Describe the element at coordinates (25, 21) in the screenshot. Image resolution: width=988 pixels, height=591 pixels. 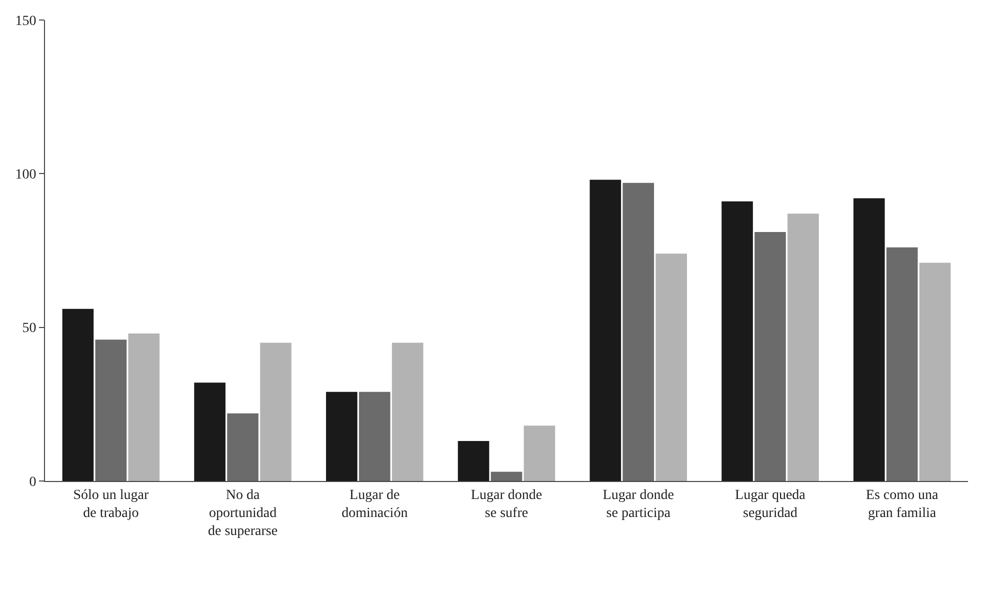
I see `y-tick-label: 150` at that location.